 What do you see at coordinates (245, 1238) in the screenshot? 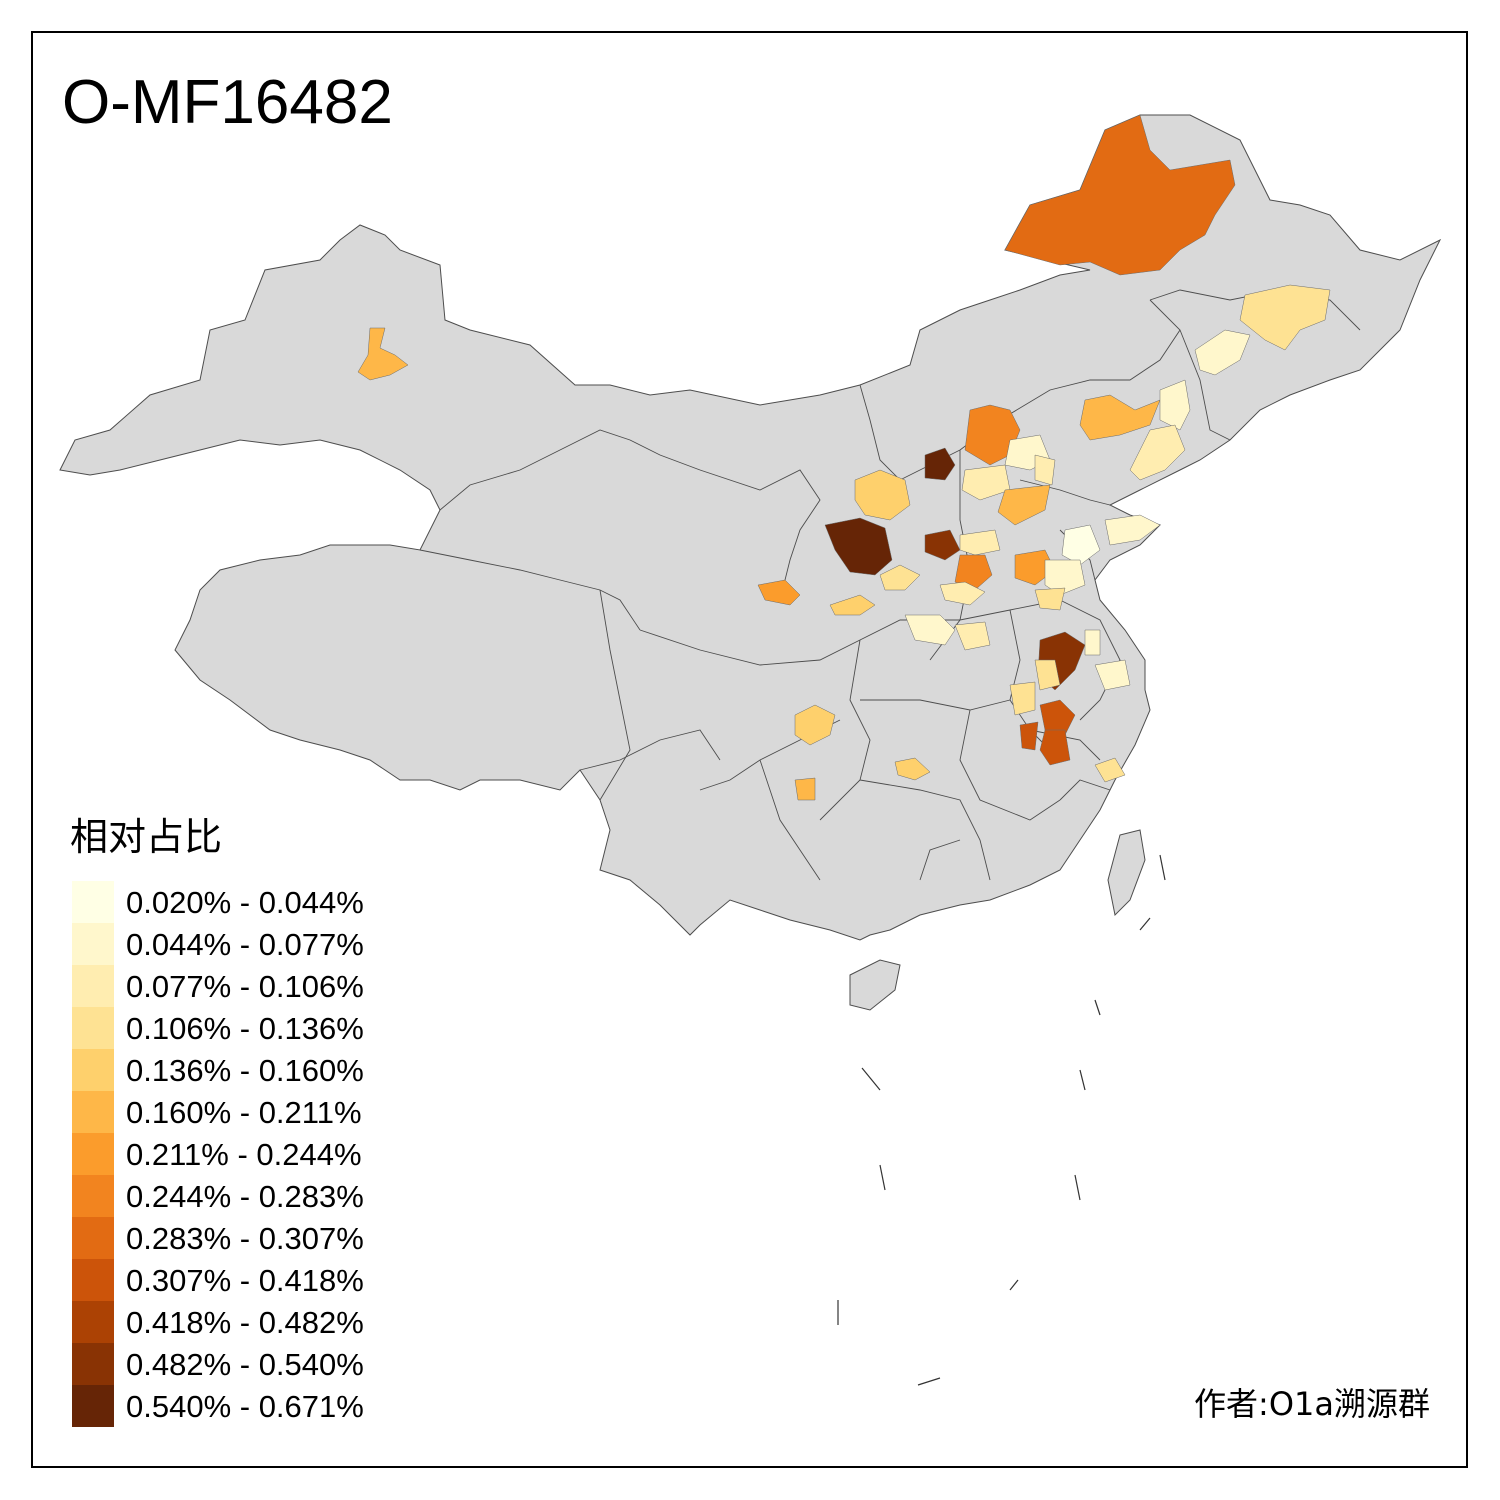
I see `legend-label: 0.283% - 0.307%` at bounding box center [245, 1238].